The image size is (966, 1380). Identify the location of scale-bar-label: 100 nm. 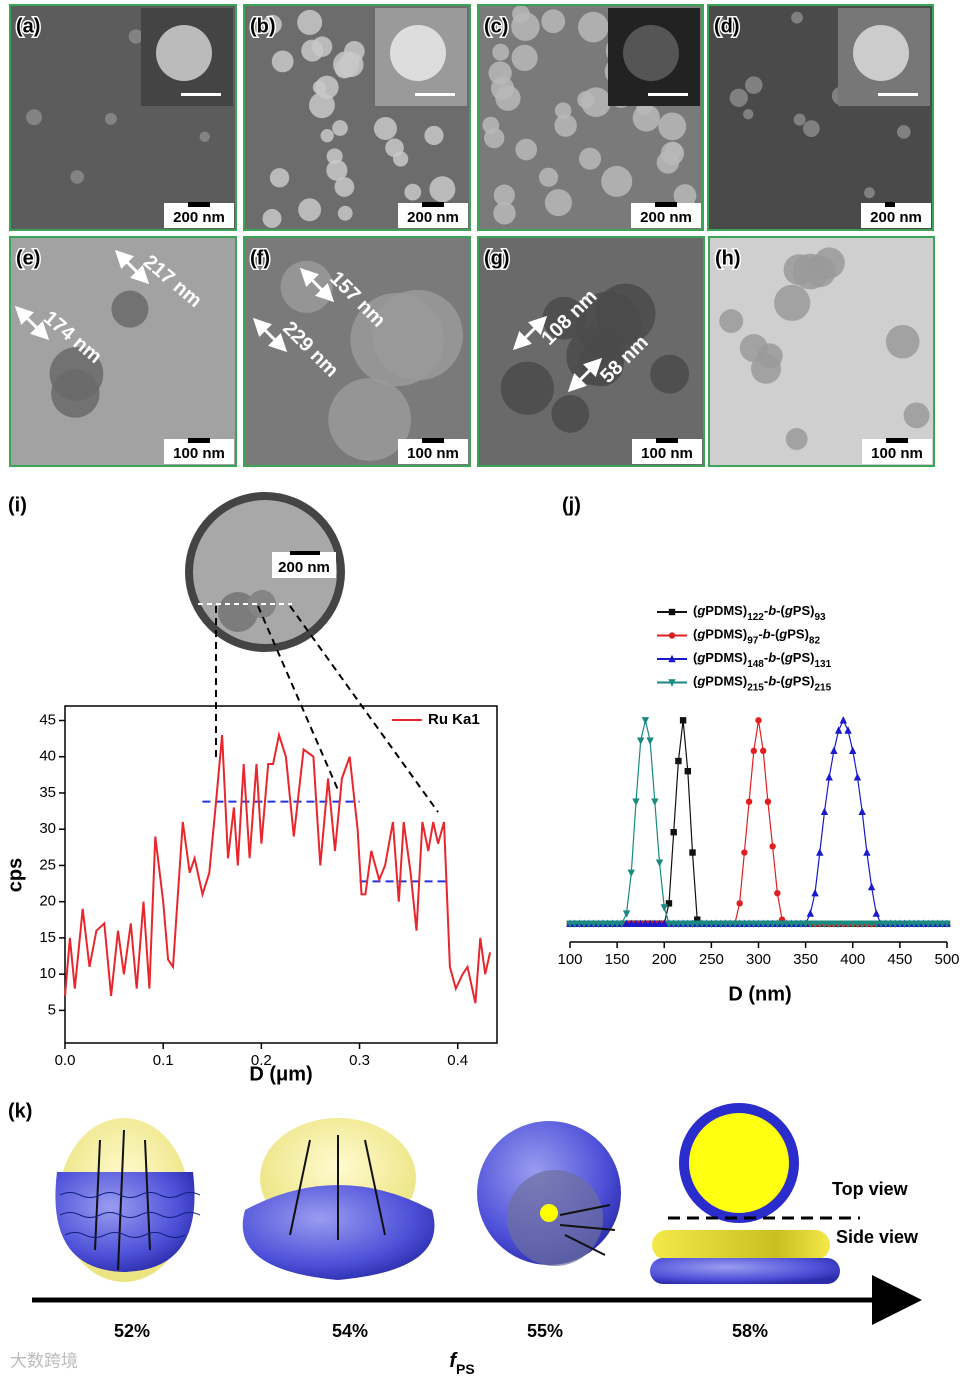
(667, 453).